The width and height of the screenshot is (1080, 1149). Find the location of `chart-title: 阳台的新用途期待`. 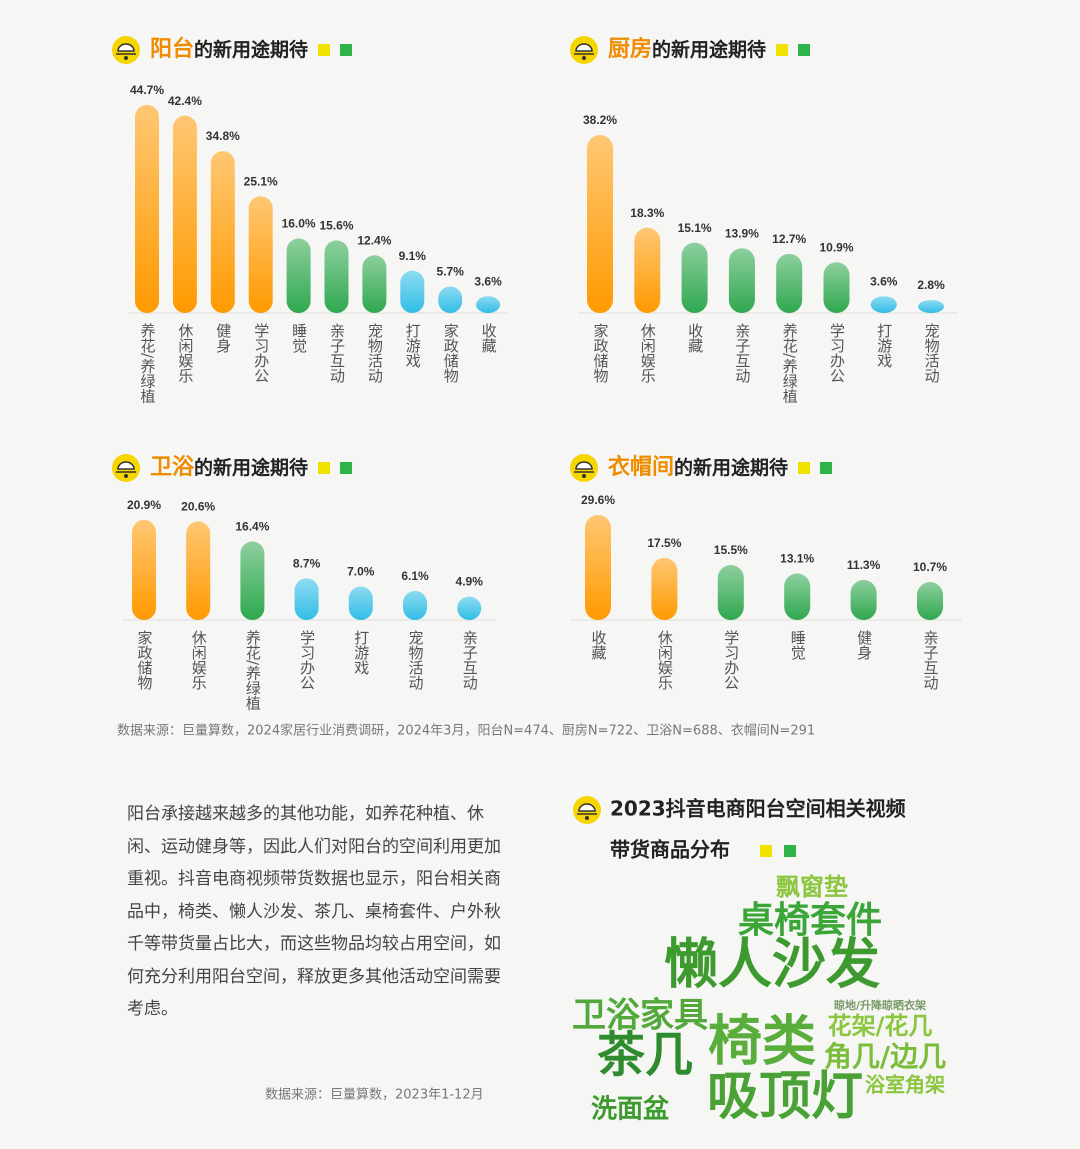

chart-title: 阳台的新用途期待 is located at coordinates (229, 49).